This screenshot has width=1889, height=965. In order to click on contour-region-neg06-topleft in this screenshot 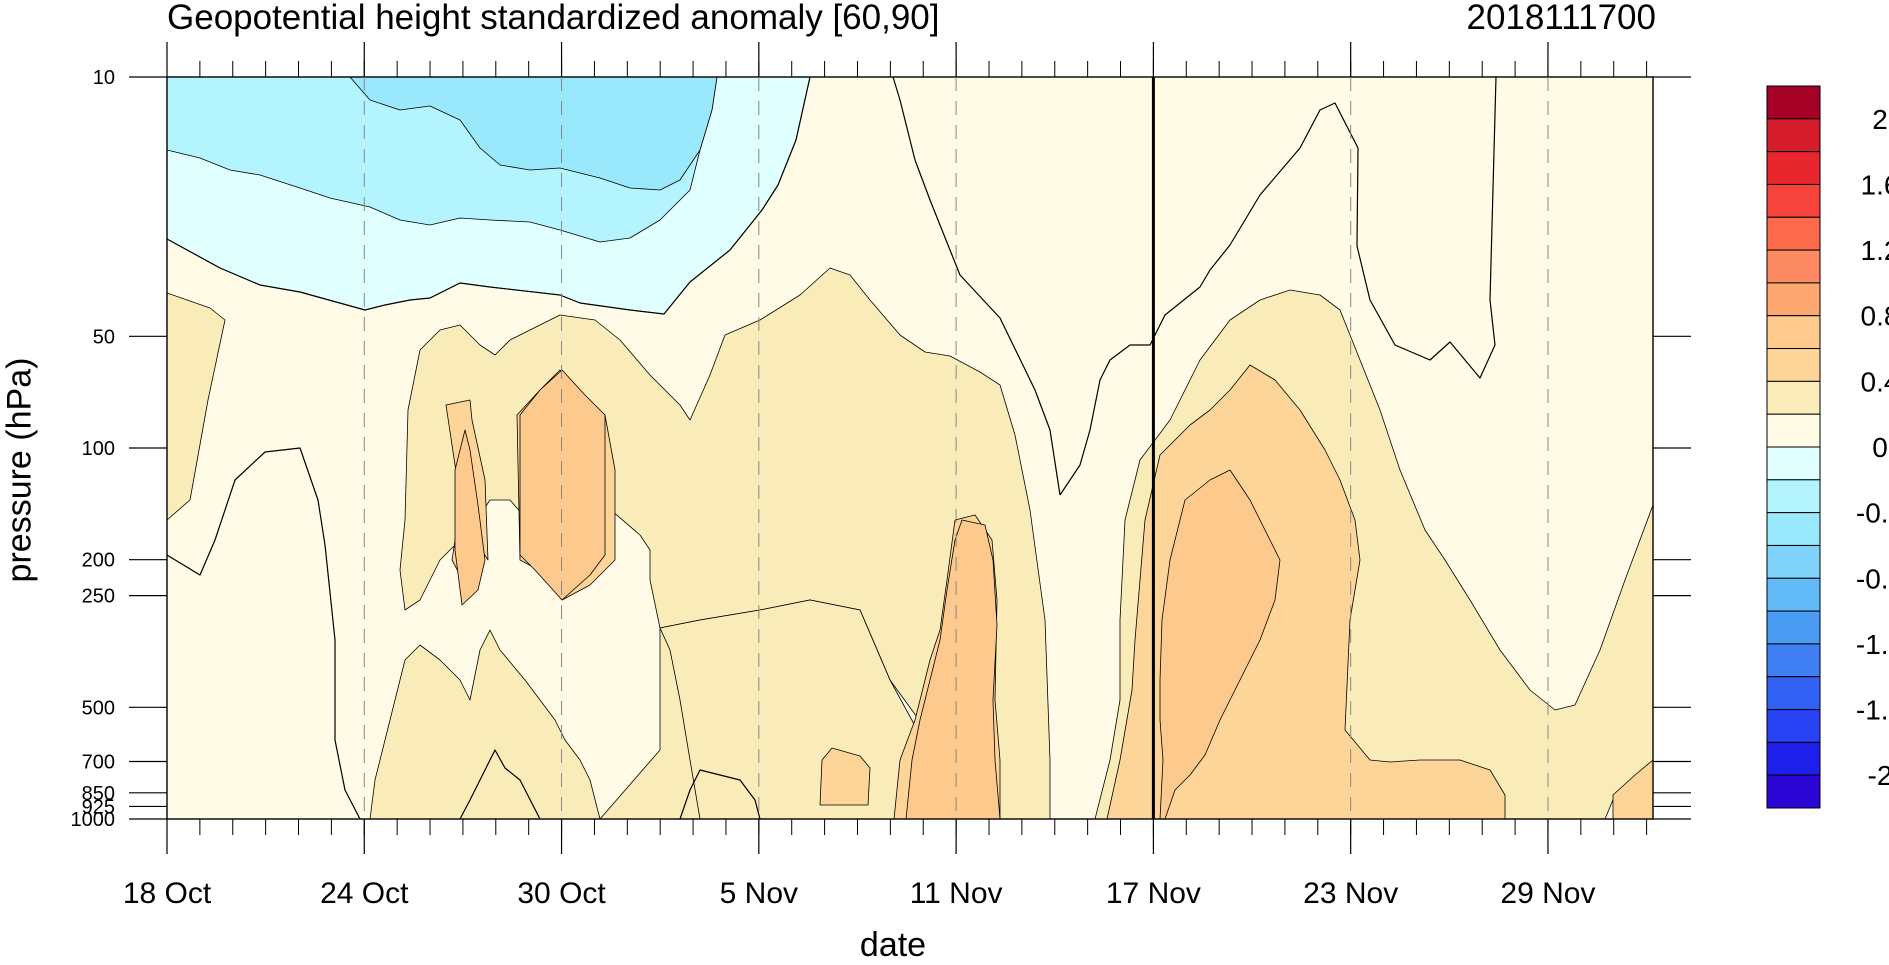, I will do `click(533, 134)`.